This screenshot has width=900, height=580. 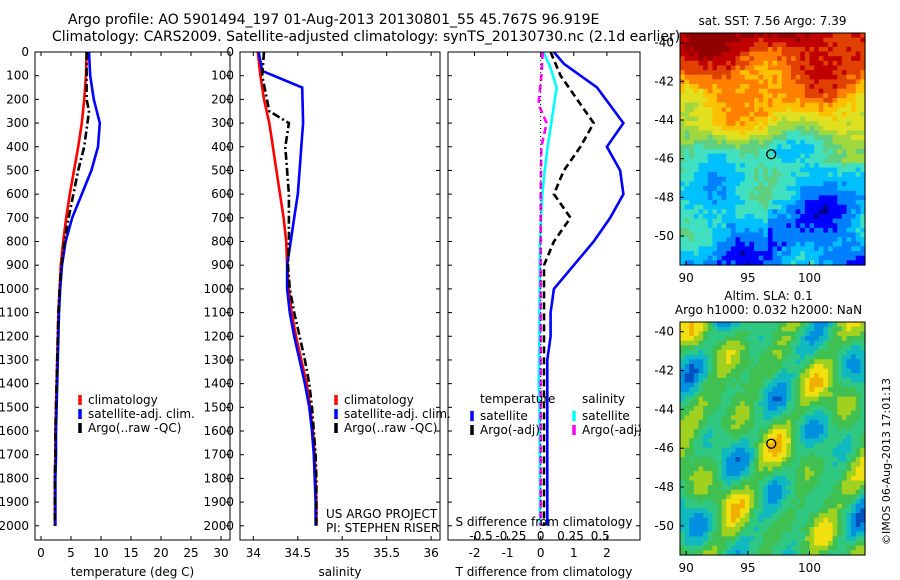 I want to click on depth-tick-label: 400, so click(x=222, y=147).